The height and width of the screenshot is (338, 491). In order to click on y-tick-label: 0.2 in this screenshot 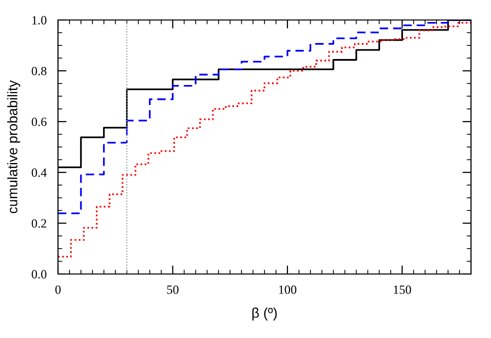, I will do `click(39, 223)`.